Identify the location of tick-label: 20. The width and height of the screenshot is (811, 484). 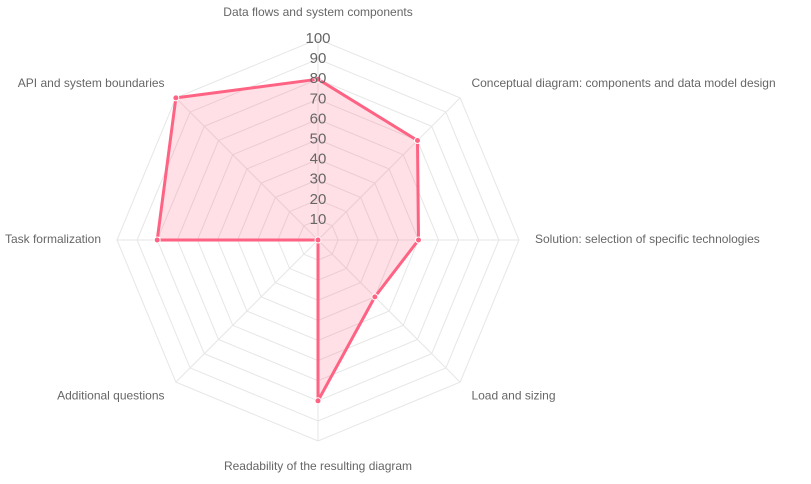
(318, 199).